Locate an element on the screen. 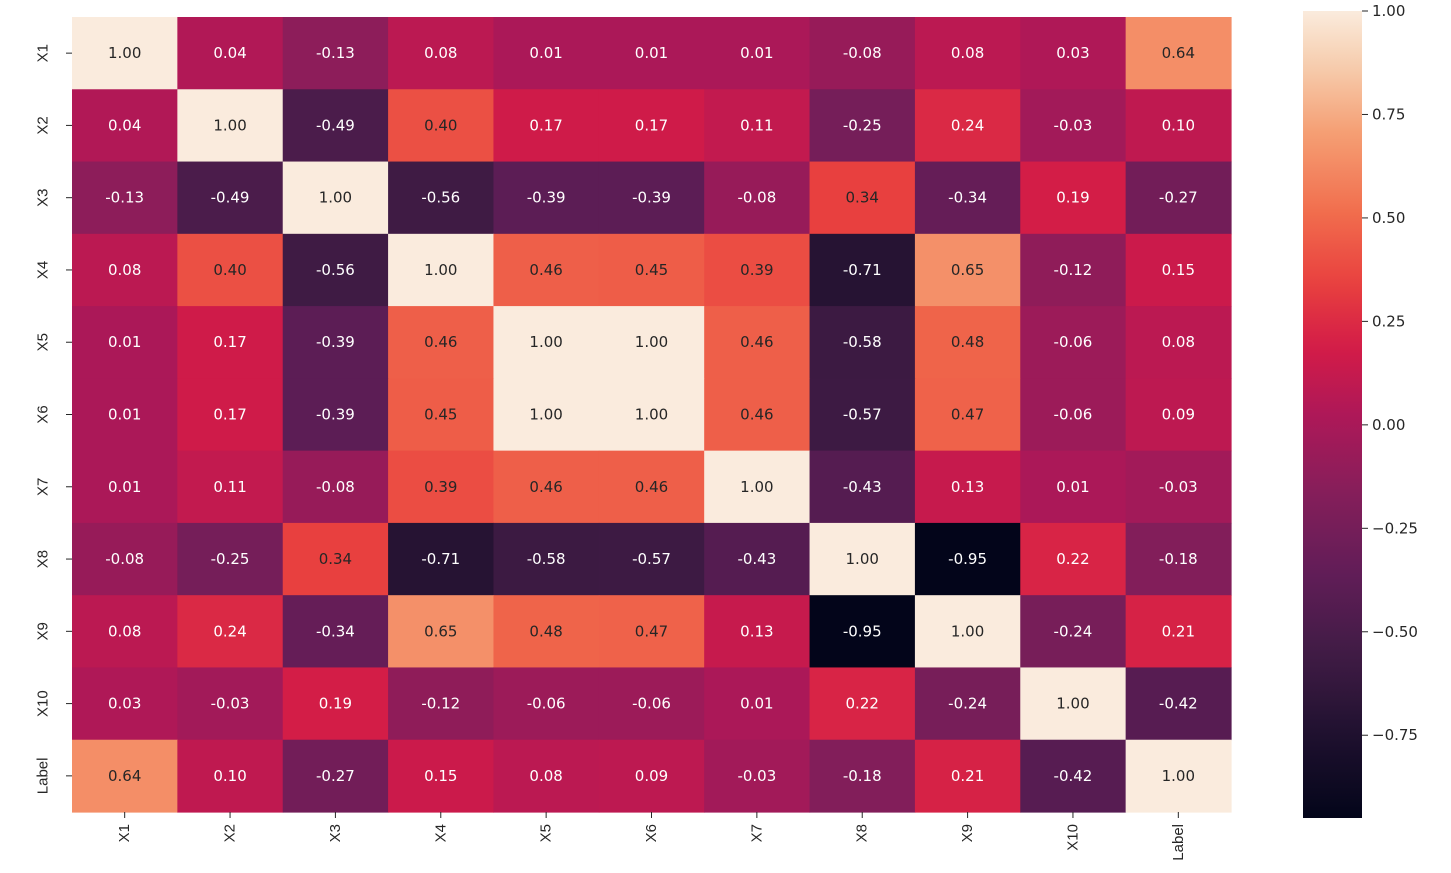 Image resolution: width=1451 pixels, height=873 pixels. cell-value-label: 0.03 is located at coordinates (1072, 53).